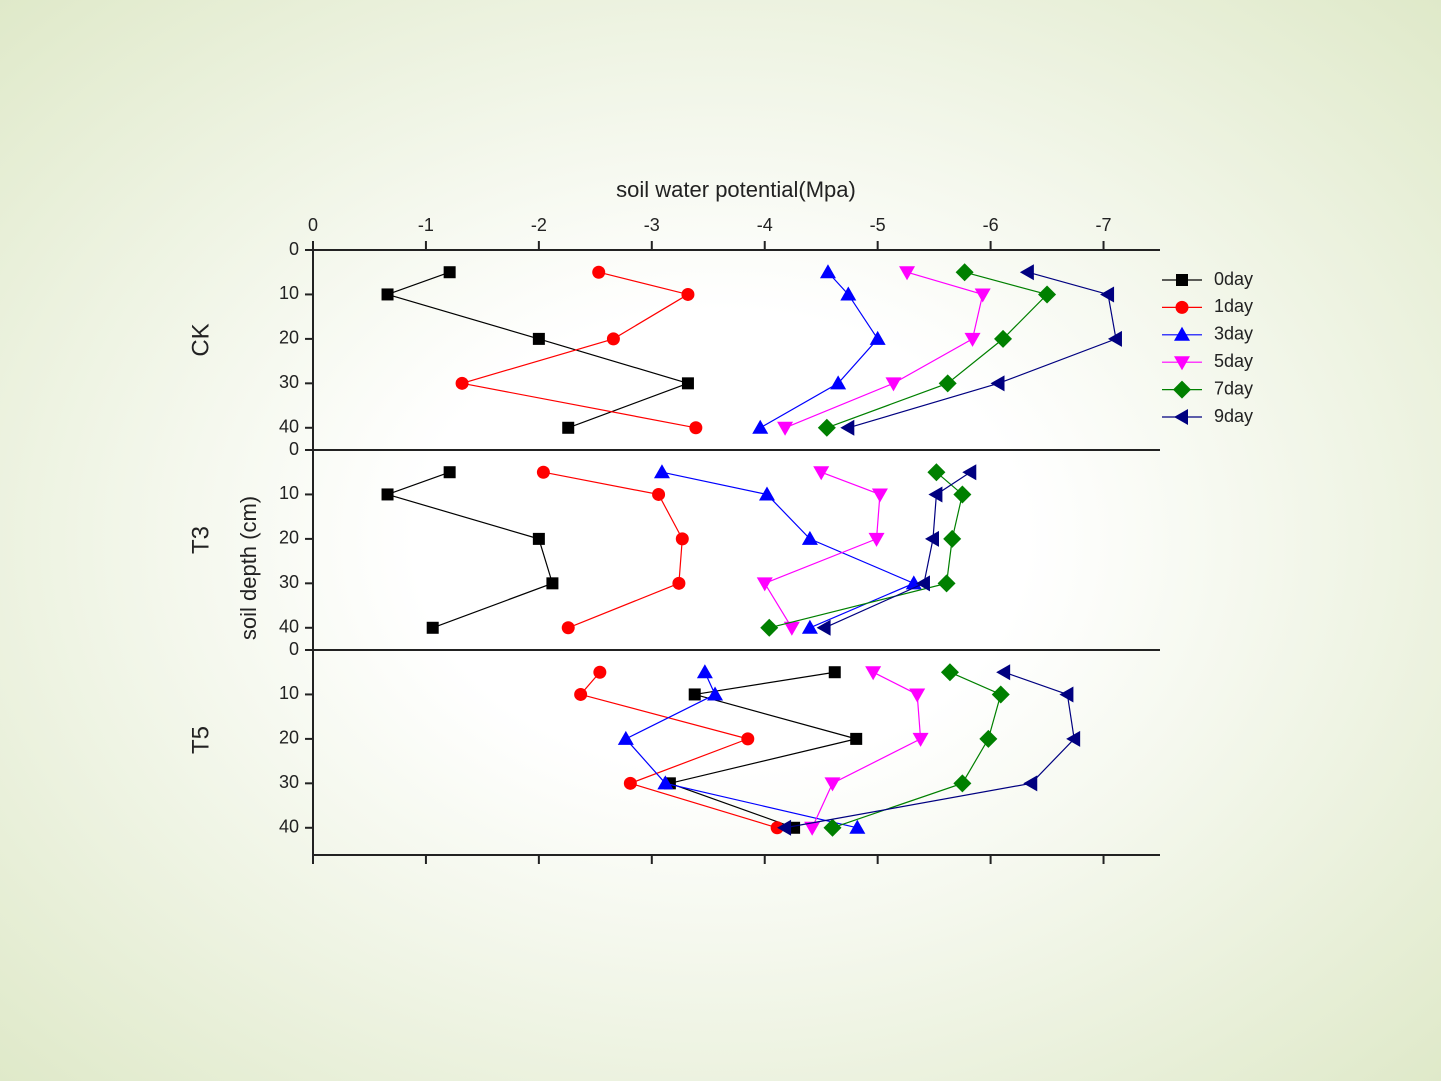  What do you see at coordinates (1233, 361) in the screenshot?
I see `legend-label: 5day` at bounding box center [1233, 361].